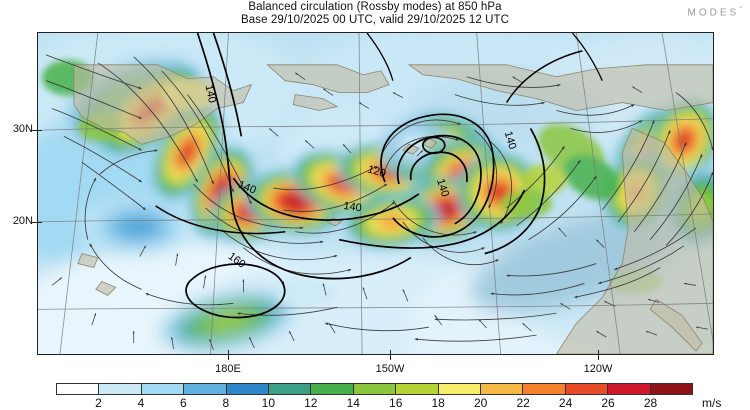 This screenshot has width=750, height=410. What do you see at coordinates (565, 403) in the screenshot?
I see `colorbar-tick-label: 24` at bounding box center [565, 403].